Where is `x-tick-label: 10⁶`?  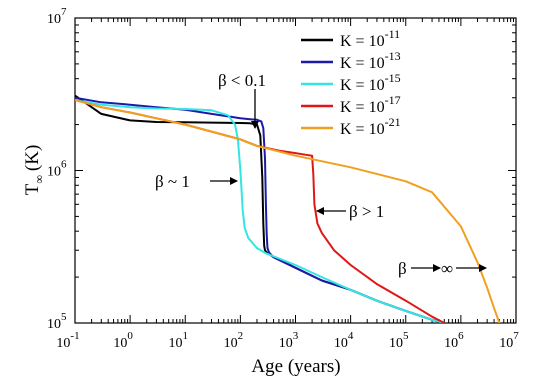
x-tick-label: 10⁶ is located at coordinates (454, 340).